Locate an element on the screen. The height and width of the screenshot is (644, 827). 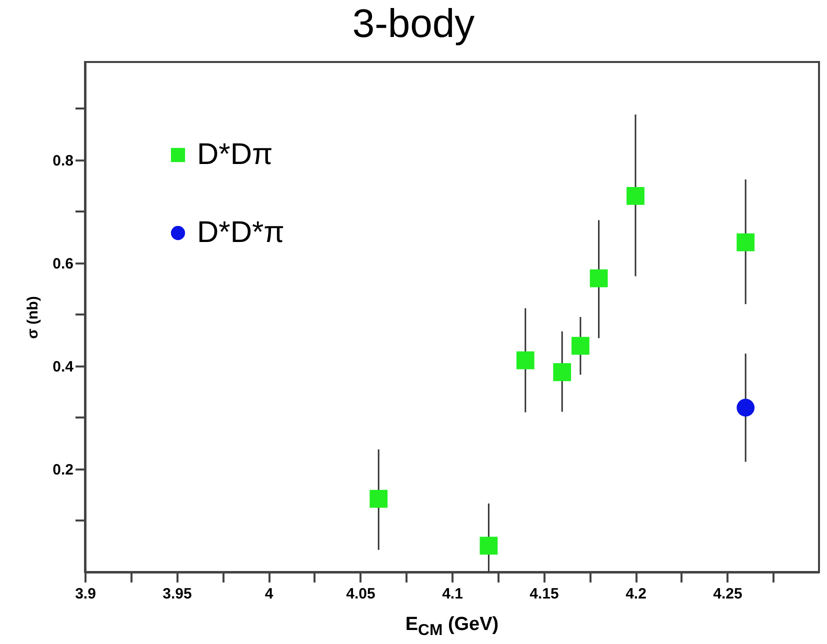
legend-label: D*D*π is located at coordinates (240, 232).